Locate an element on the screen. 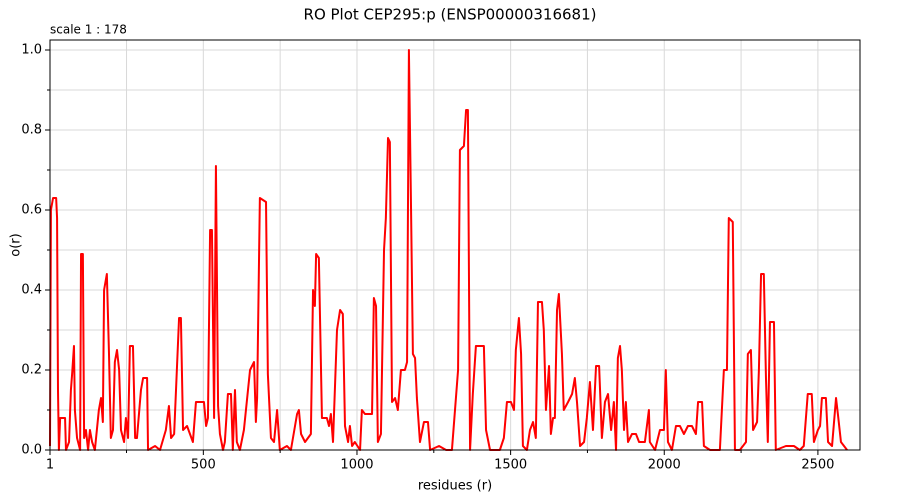  y-tick-label: 0.2 is located at coordinates (31, 370).